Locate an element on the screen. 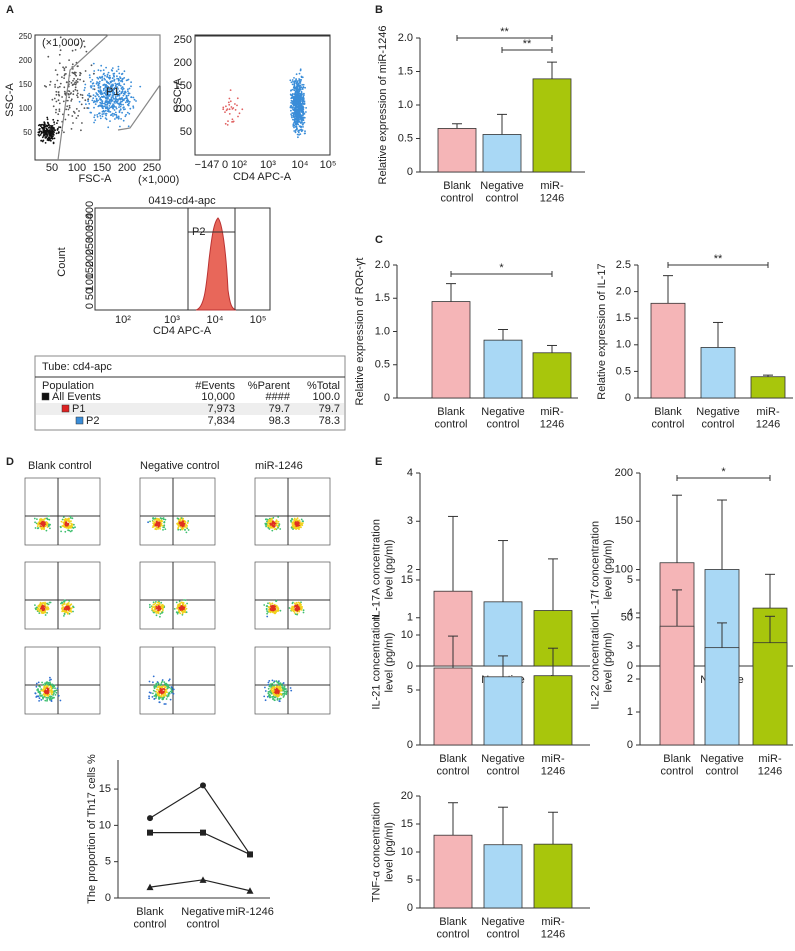  y-tick-label: 4 is located at coordinates (630, 613).